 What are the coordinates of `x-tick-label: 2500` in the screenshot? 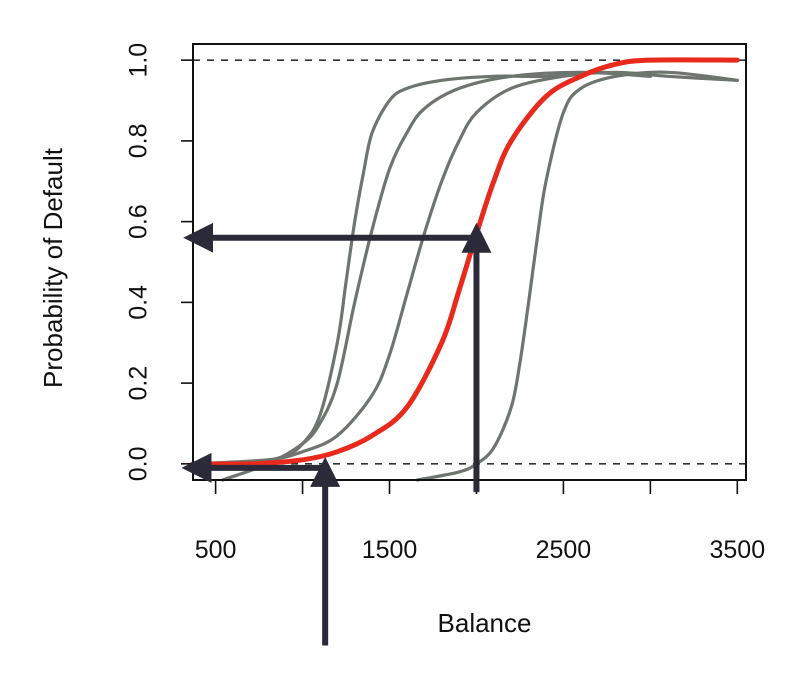 It's located at (564, 550).